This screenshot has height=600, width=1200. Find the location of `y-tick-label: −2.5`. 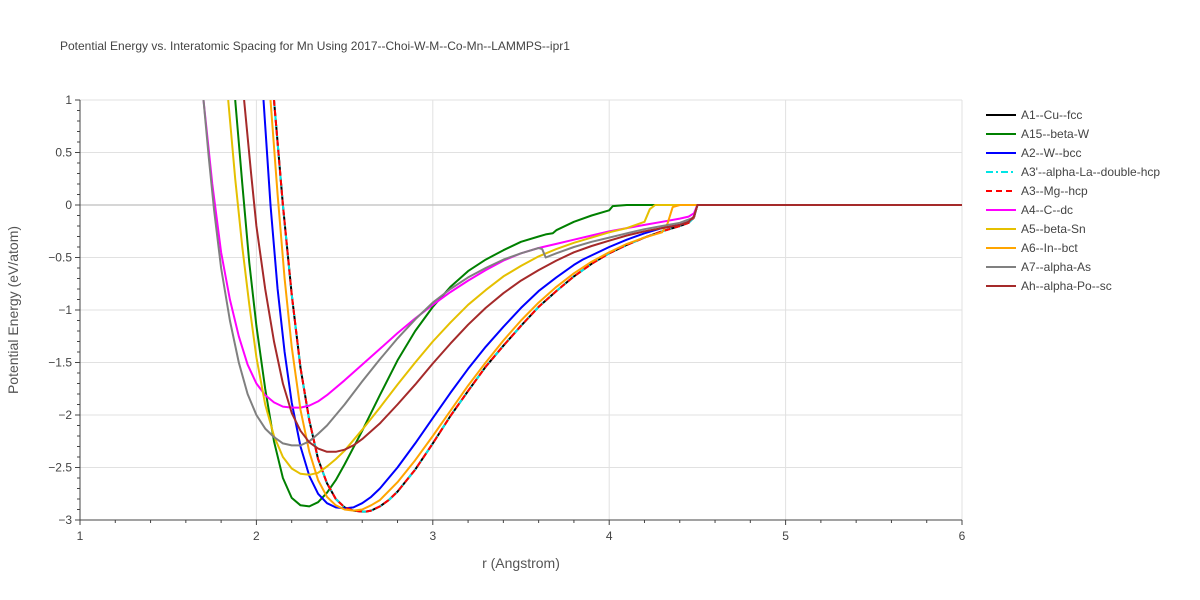

y-tick-label: −2.5 is located at coordinates (60, 468).